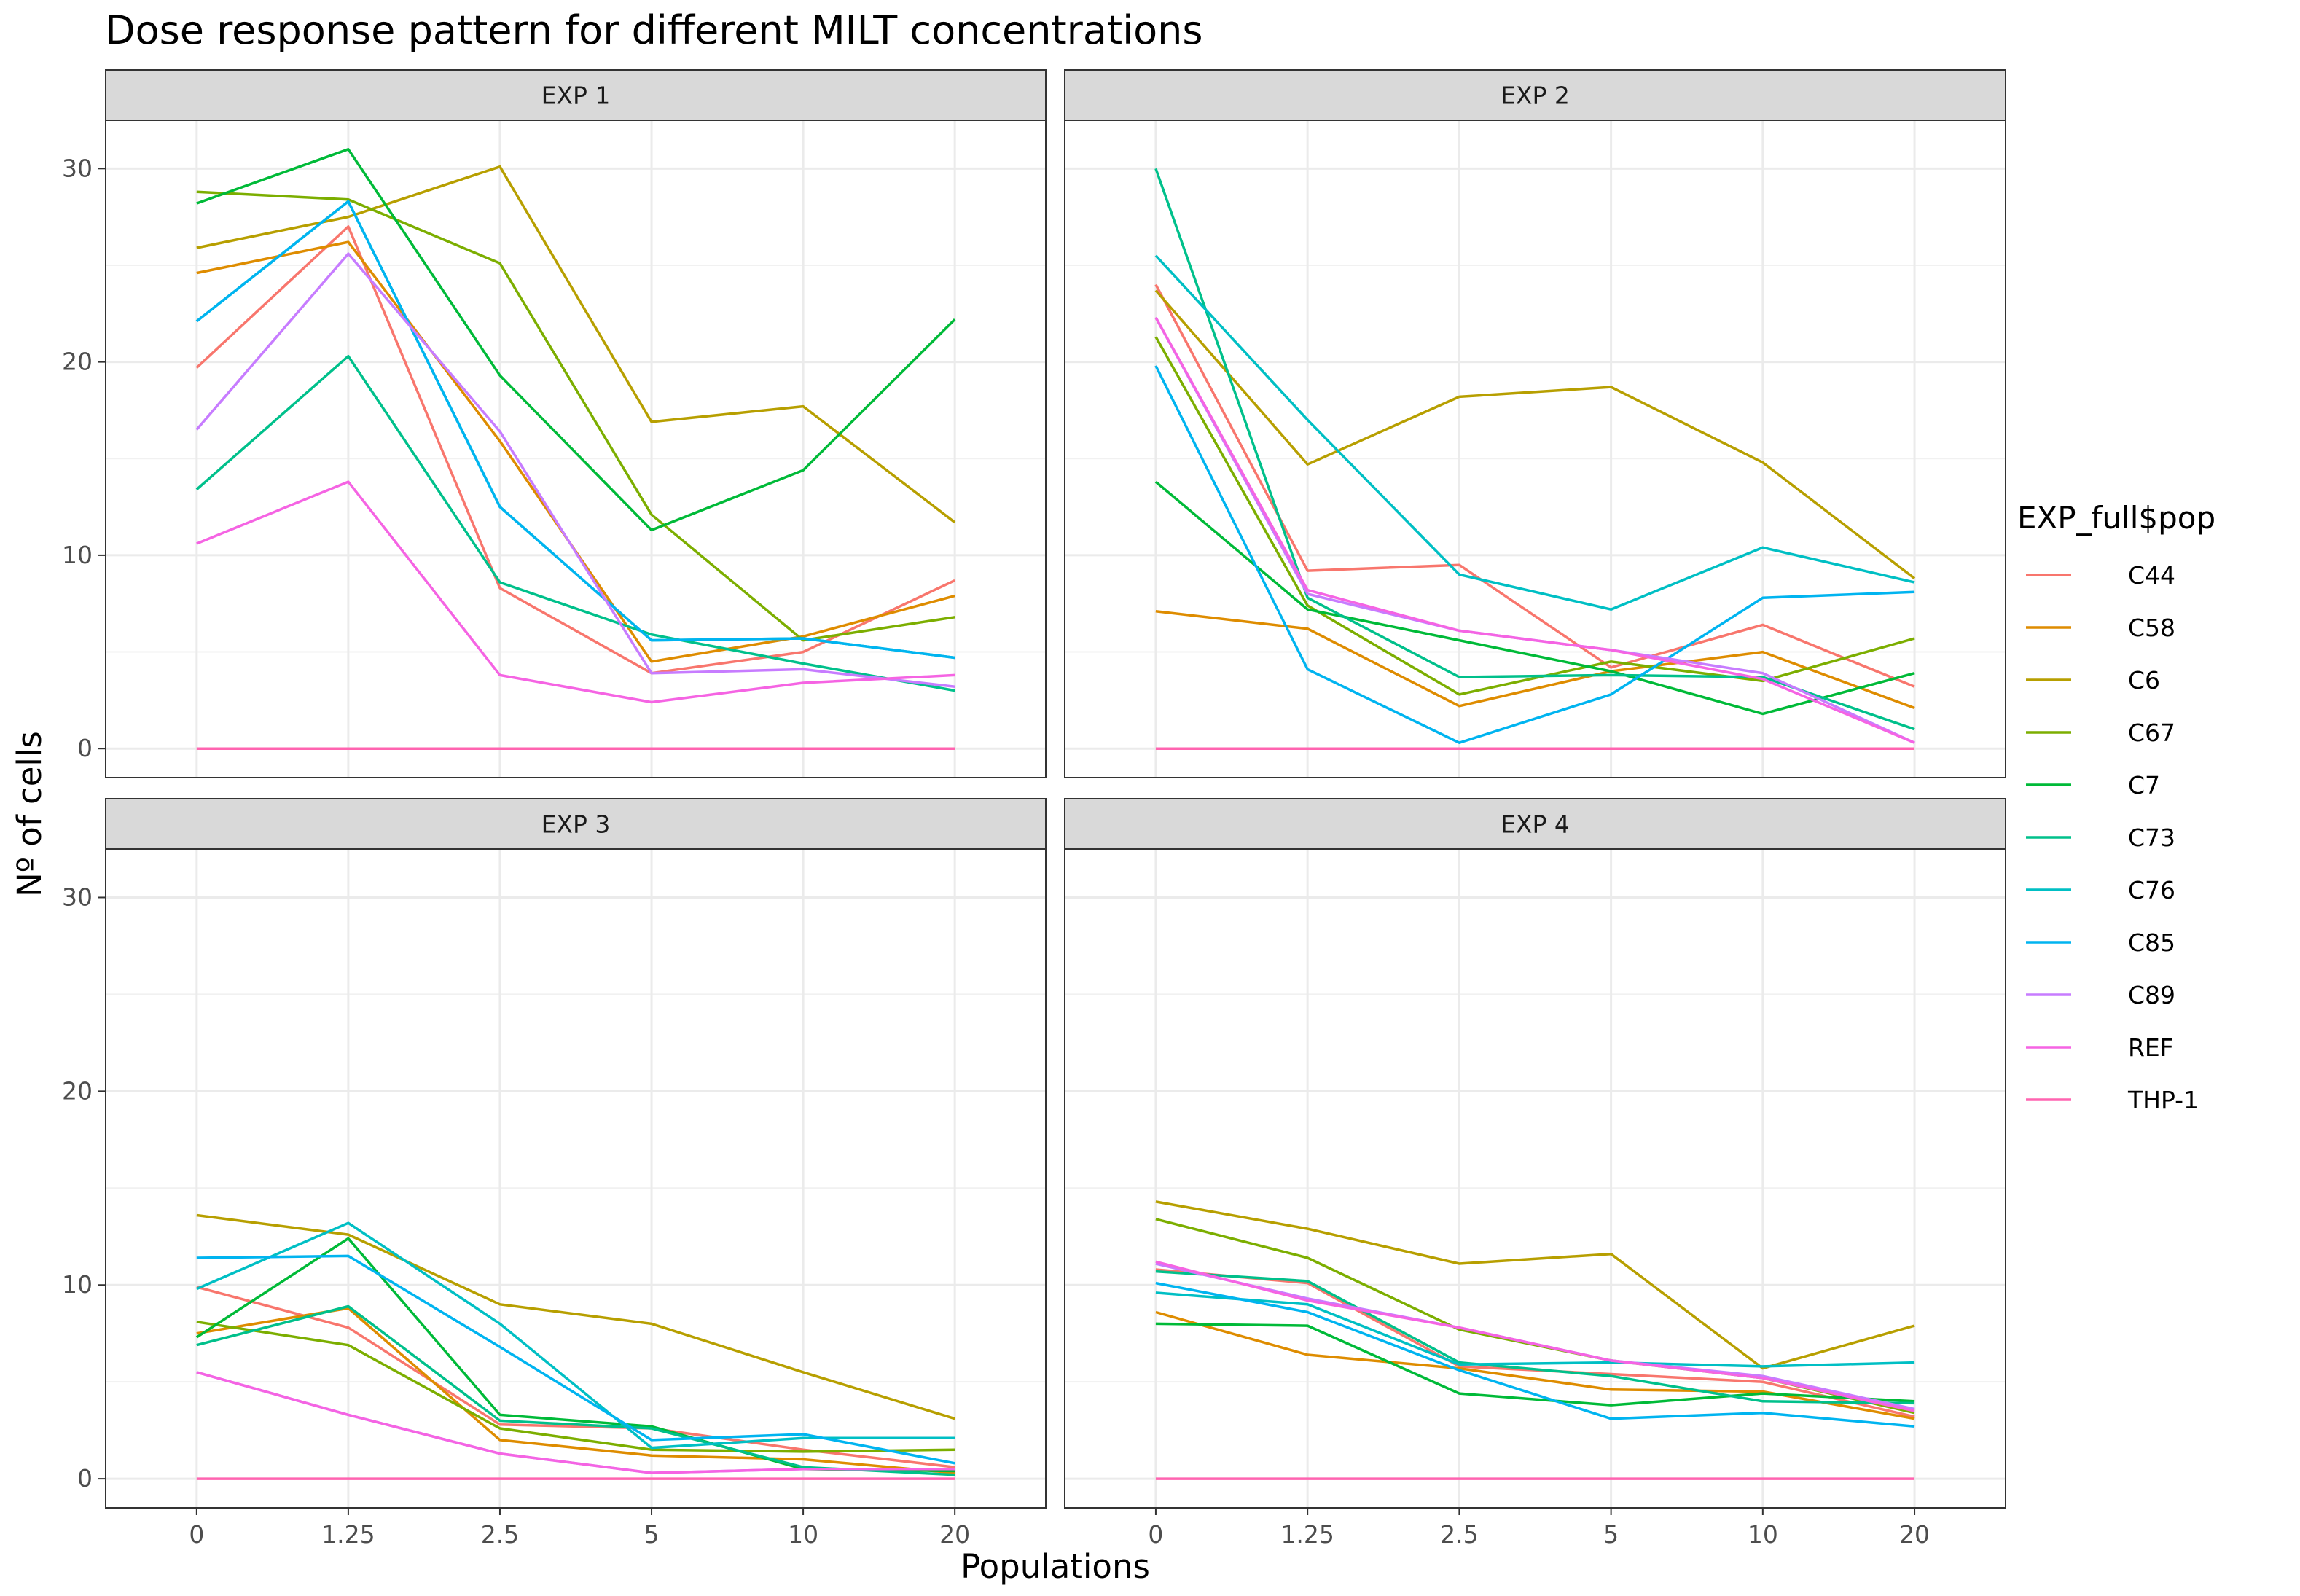  Describe the element at coordinates (2144, 785) in the screenshot. I see `legend-label: C7` at that location.